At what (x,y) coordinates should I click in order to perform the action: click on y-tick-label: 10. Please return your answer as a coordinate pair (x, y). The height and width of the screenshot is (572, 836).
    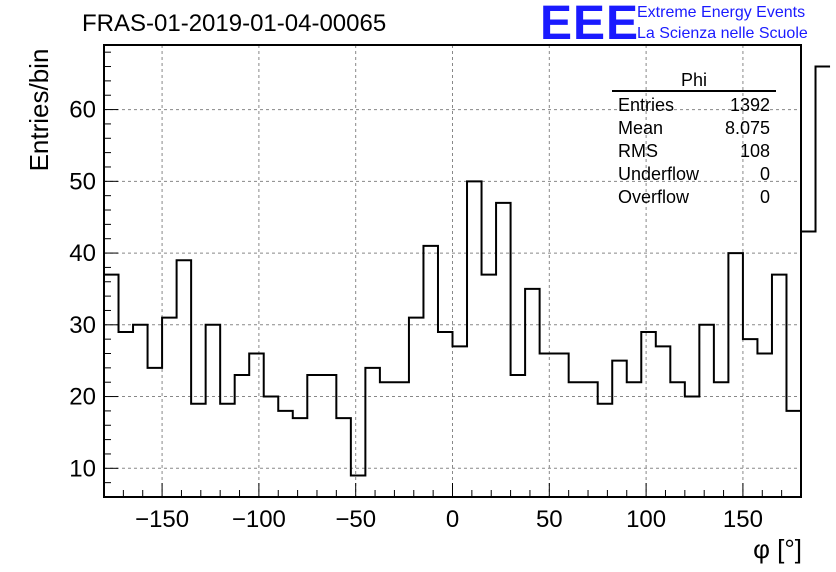
    Looking at the image, I should click on (82, 468).